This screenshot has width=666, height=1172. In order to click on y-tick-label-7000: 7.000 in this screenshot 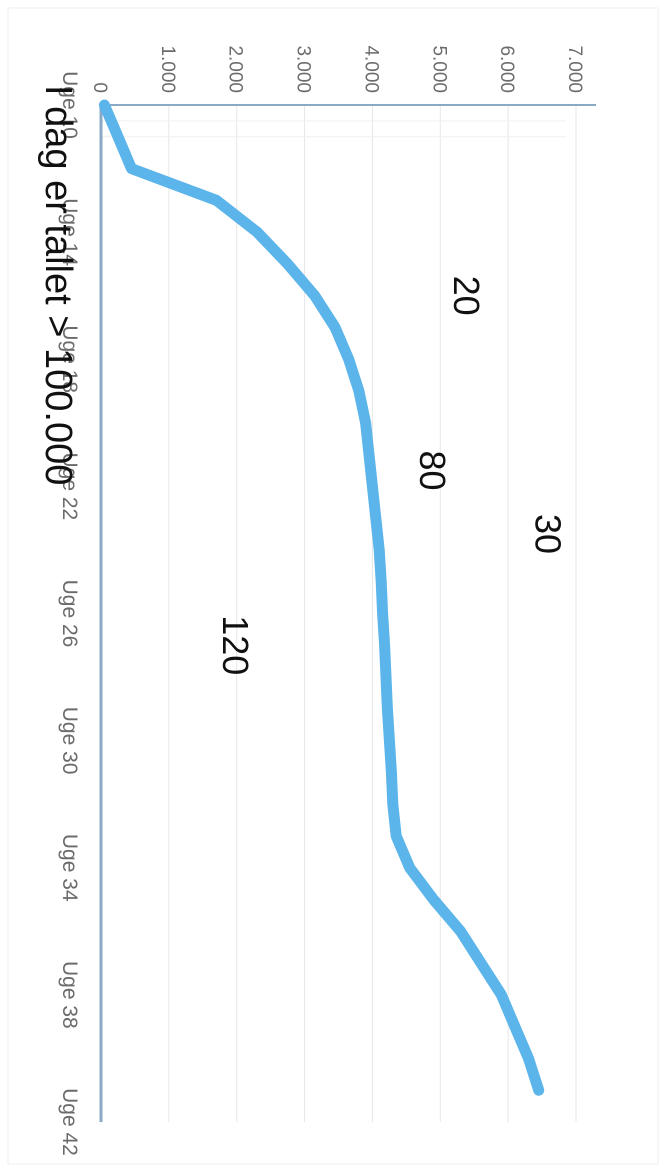, I will do `click(574, 69)`.